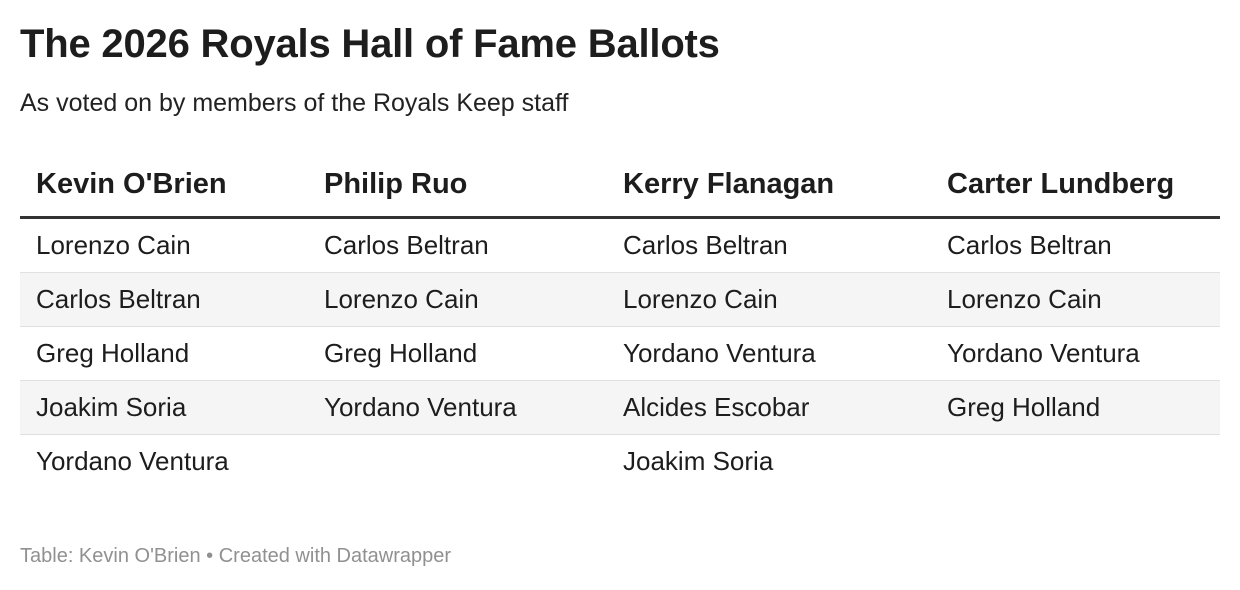 The width and height of the screenshot is (1240, 590). What do you see at coordinates (370, 44) in the screenshot?
I see `chart-title: The 2026 Royals Hall of Fame Ballots` at bounding box center [370, 44].